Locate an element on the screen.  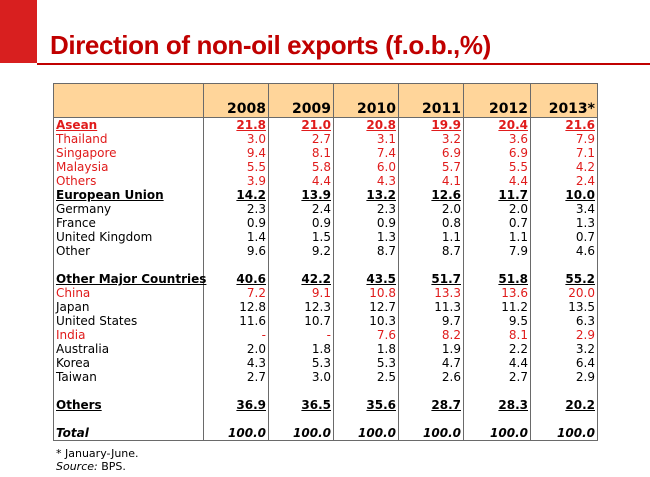
value-text: 20.8 is located at coordinates (381, 125).